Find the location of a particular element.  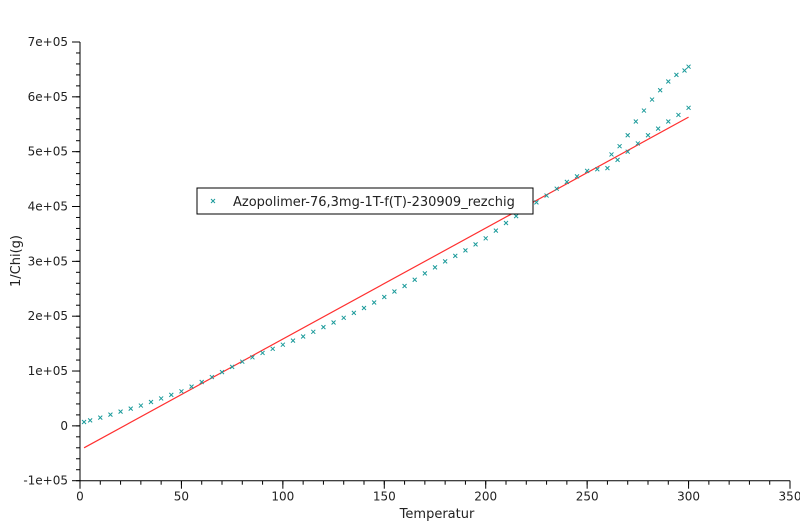

y-tick-label: 0 is located at coordinates (64, 426).